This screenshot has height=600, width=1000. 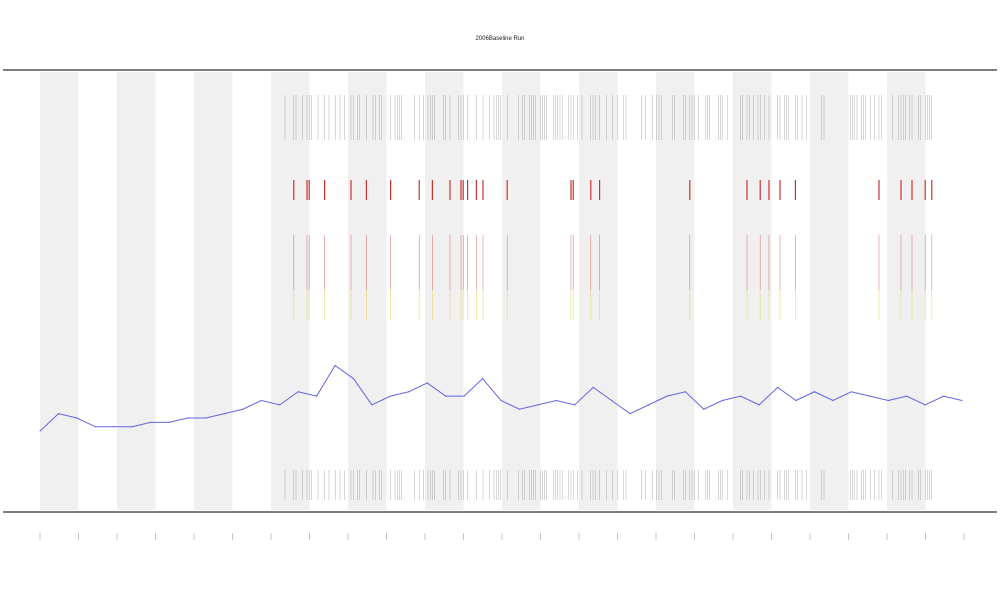 I want to click on x-ticks, so click(x=502, y=536).